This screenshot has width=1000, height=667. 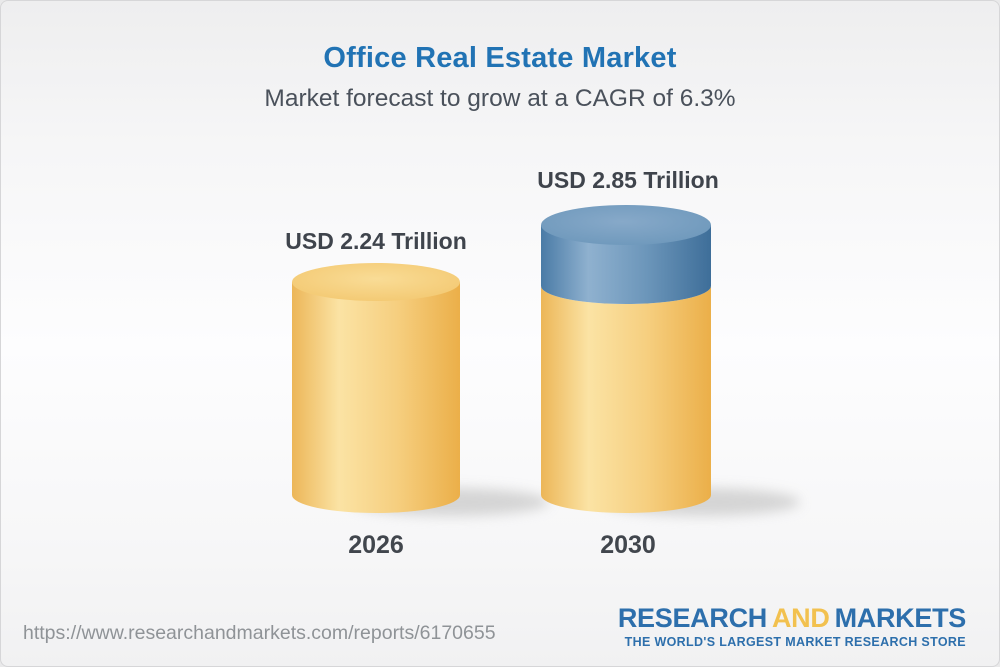 I want to click on value-label-2030: USD 2.85 Trillion, so click(x=628, y=180).